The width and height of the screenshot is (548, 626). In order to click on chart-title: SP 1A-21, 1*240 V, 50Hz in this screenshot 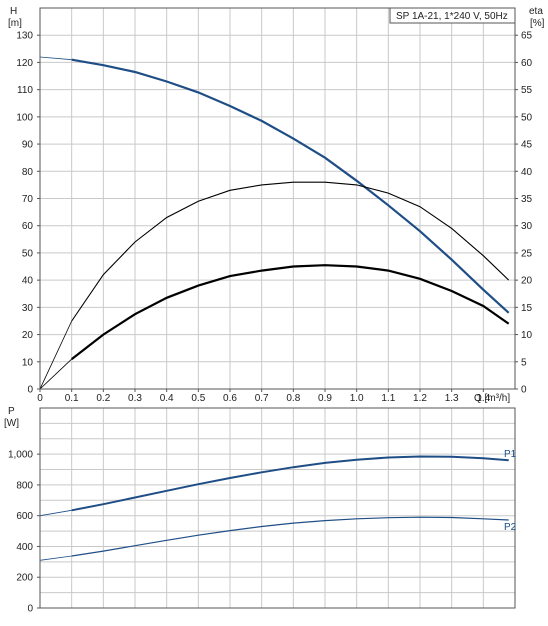, I will do `click(452, 16)`.